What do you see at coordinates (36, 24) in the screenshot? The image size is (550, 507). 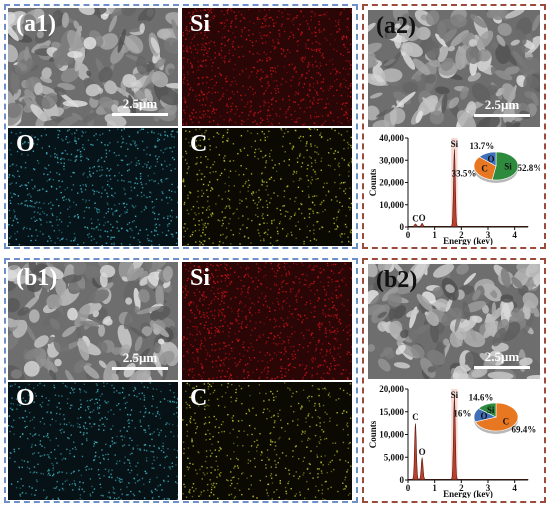 I see `panel-label-a1: (a1)` at bounding box center [36, 24].